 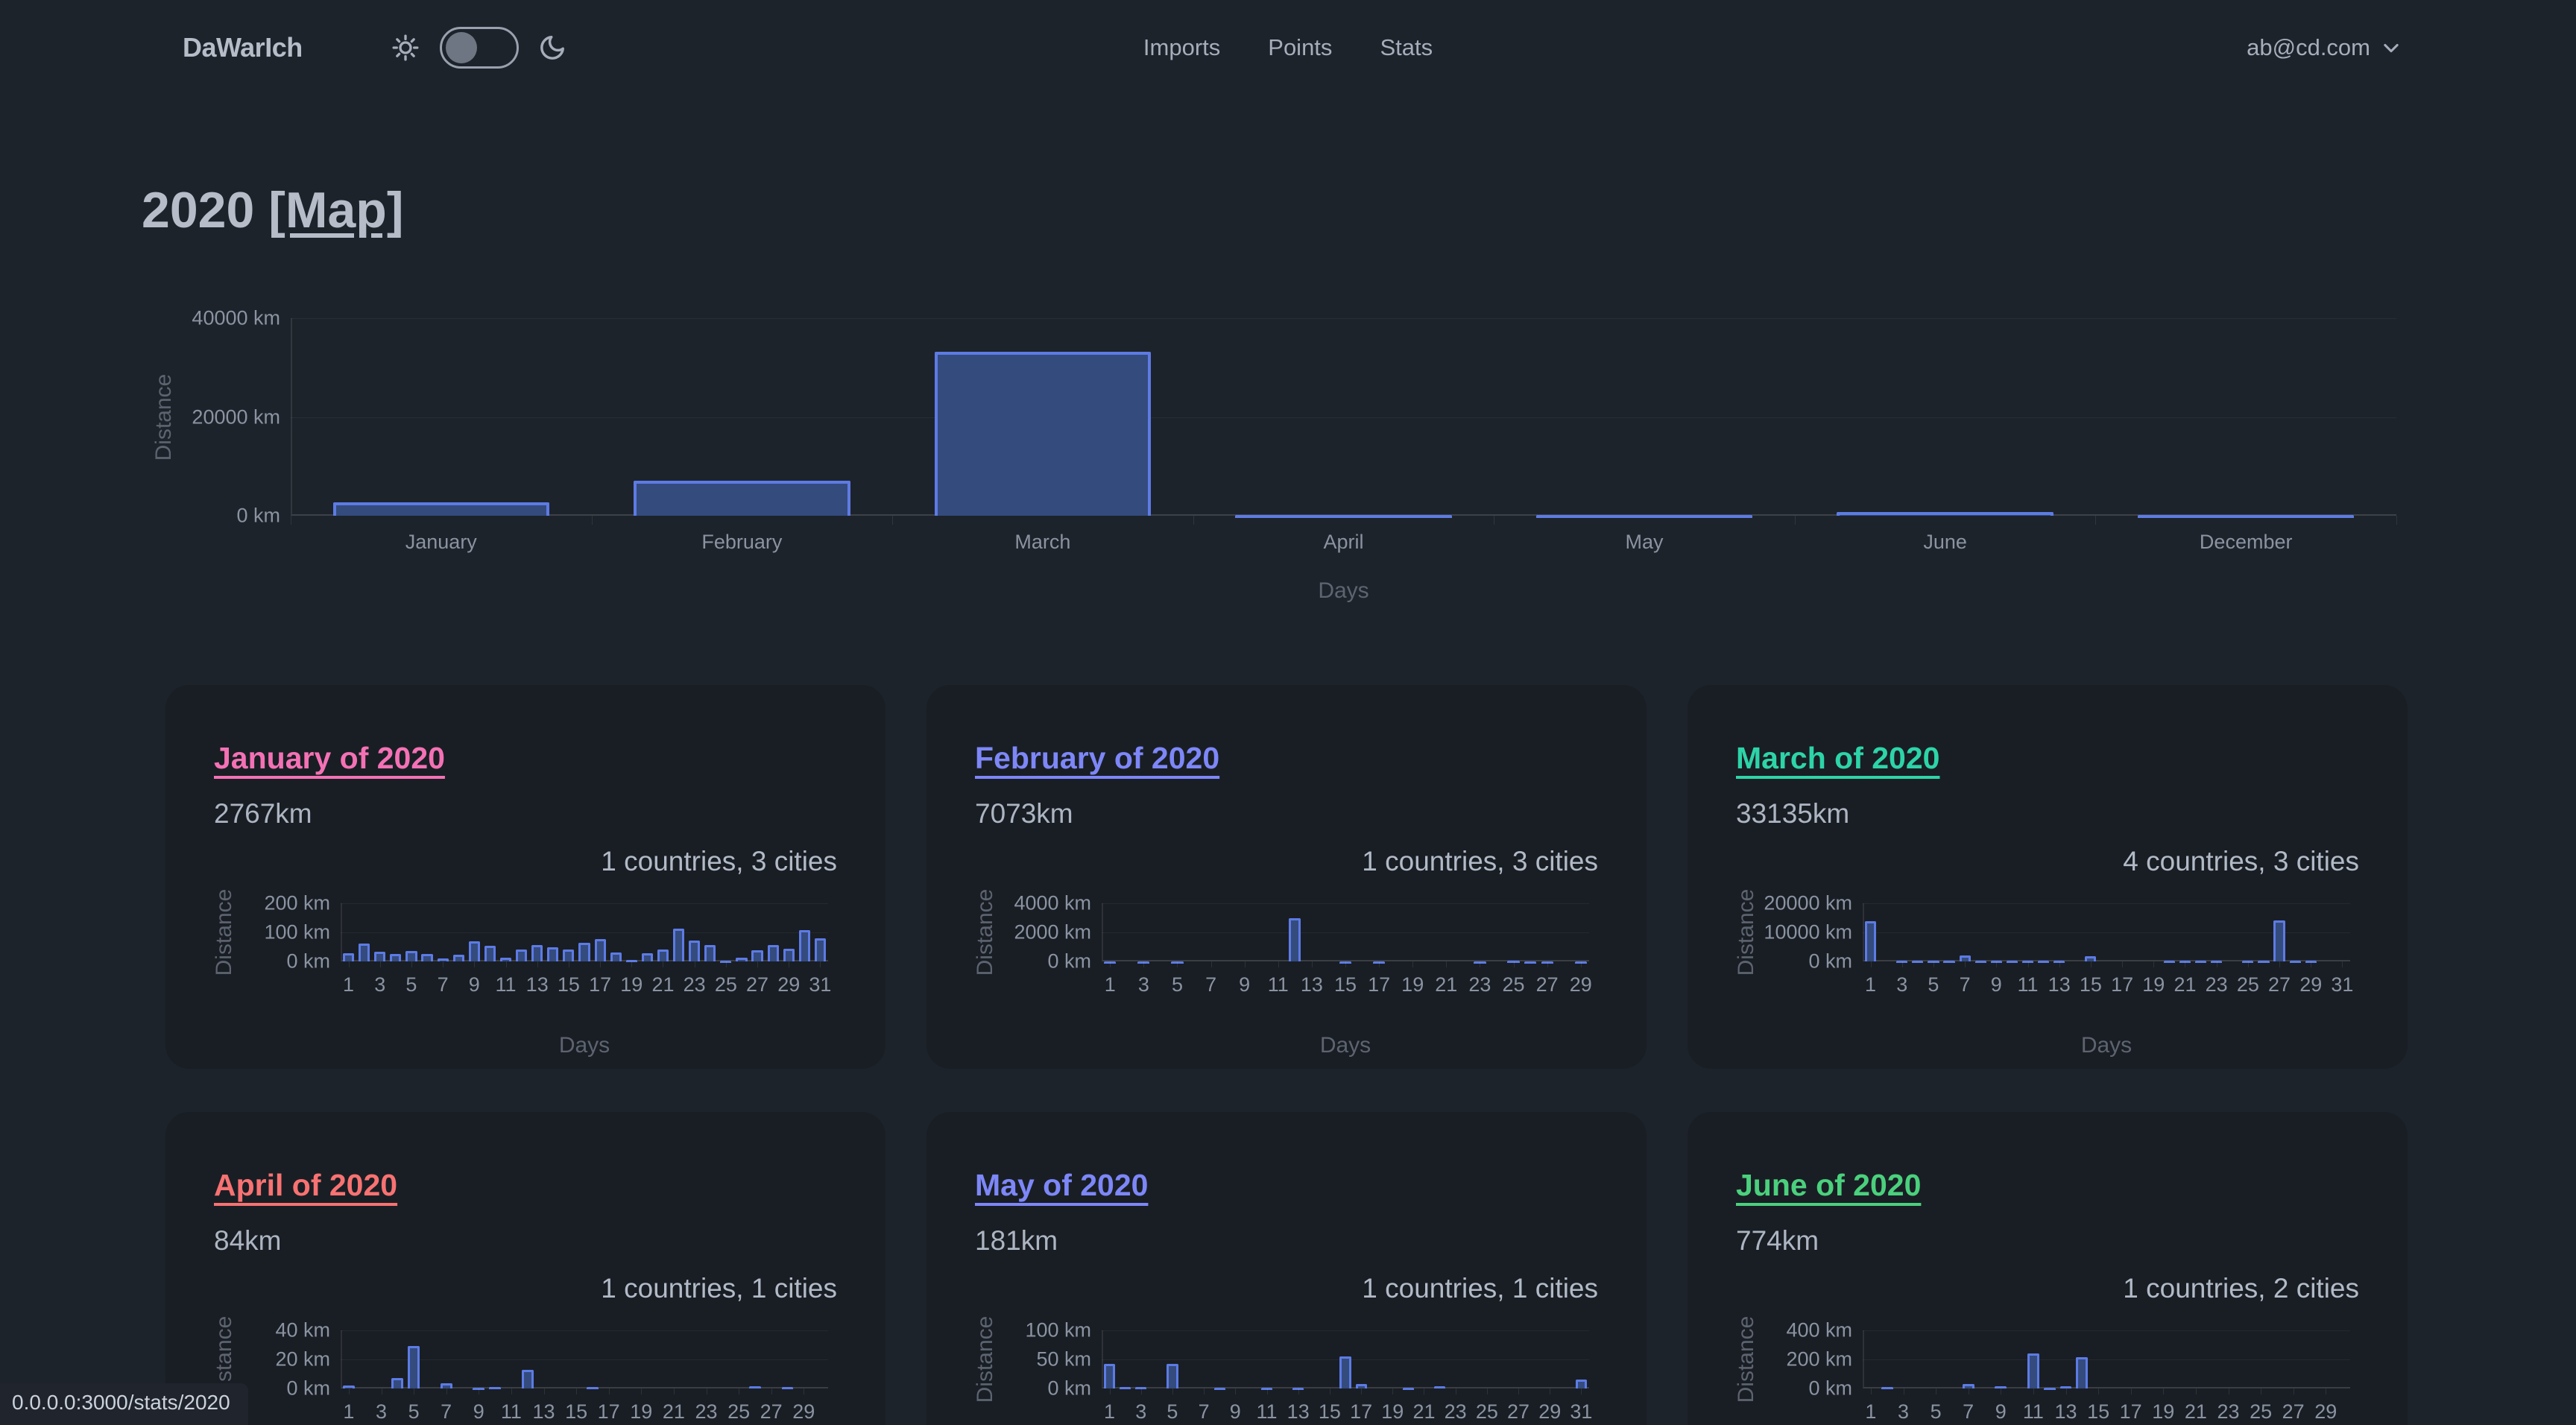 What do you see at coordinates (2324, 48) in the screenshot?
I see `user-menu: ab@cd.com` at bounding box center [2324, 48].